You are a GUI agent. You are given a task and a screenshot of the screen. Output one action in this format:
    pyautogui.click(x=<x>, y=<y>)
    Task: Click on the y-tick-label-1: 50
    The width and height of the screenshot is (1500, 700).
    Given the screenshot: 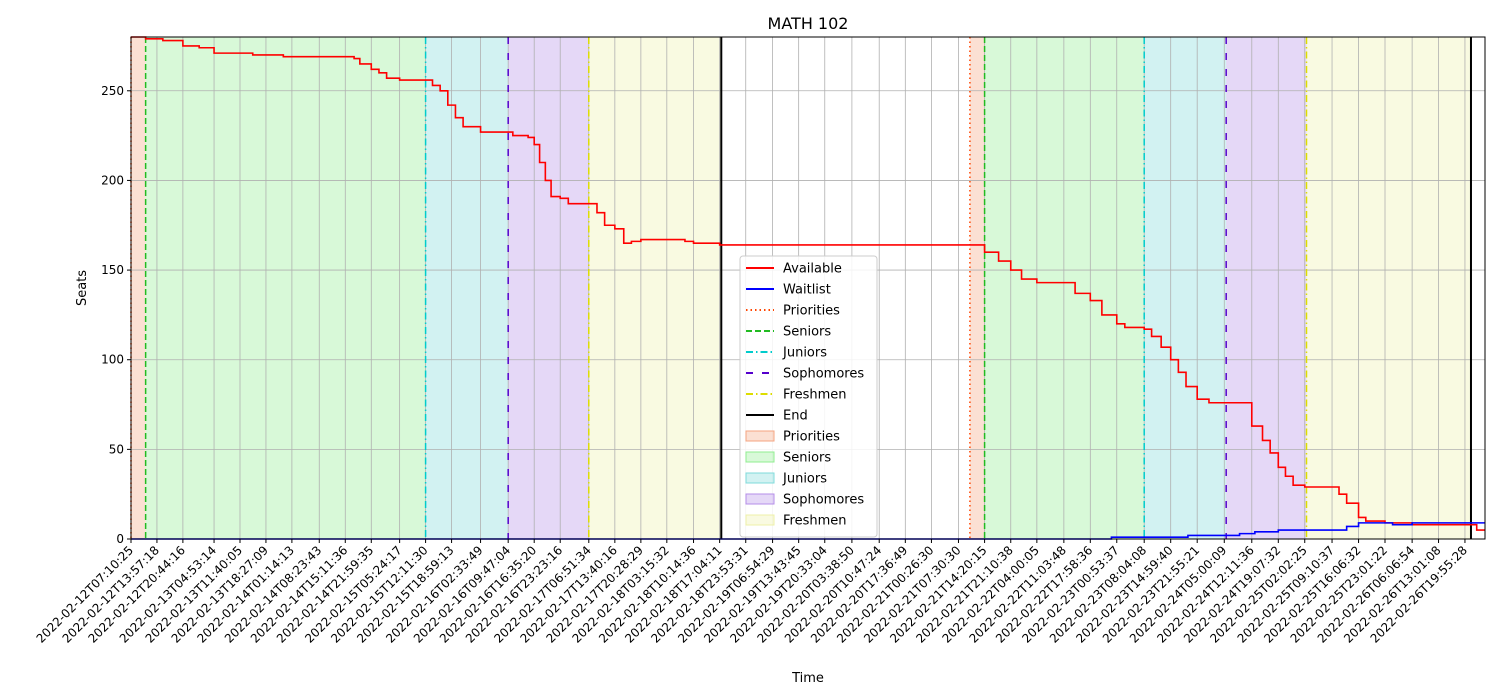 What is the action you would take?
    pyautogui.click(x=116, y=449)
    